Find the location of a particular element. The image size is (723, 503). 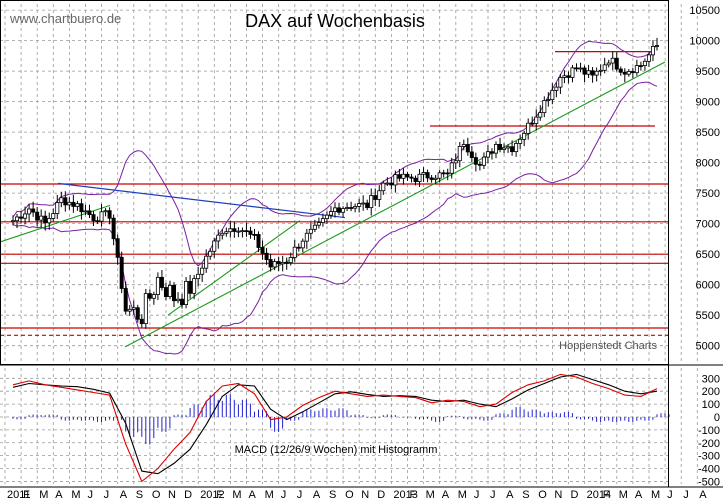

price-tick-label: 6000 is located at coordinates (708, 286).